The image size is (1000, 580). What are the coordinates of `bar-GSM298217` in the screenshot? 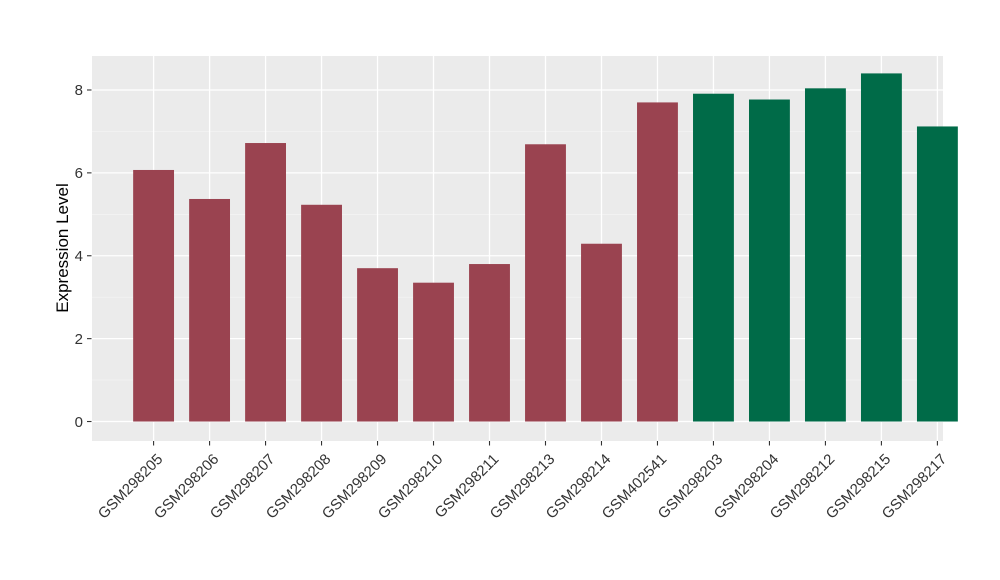 It's located at (937, 274).